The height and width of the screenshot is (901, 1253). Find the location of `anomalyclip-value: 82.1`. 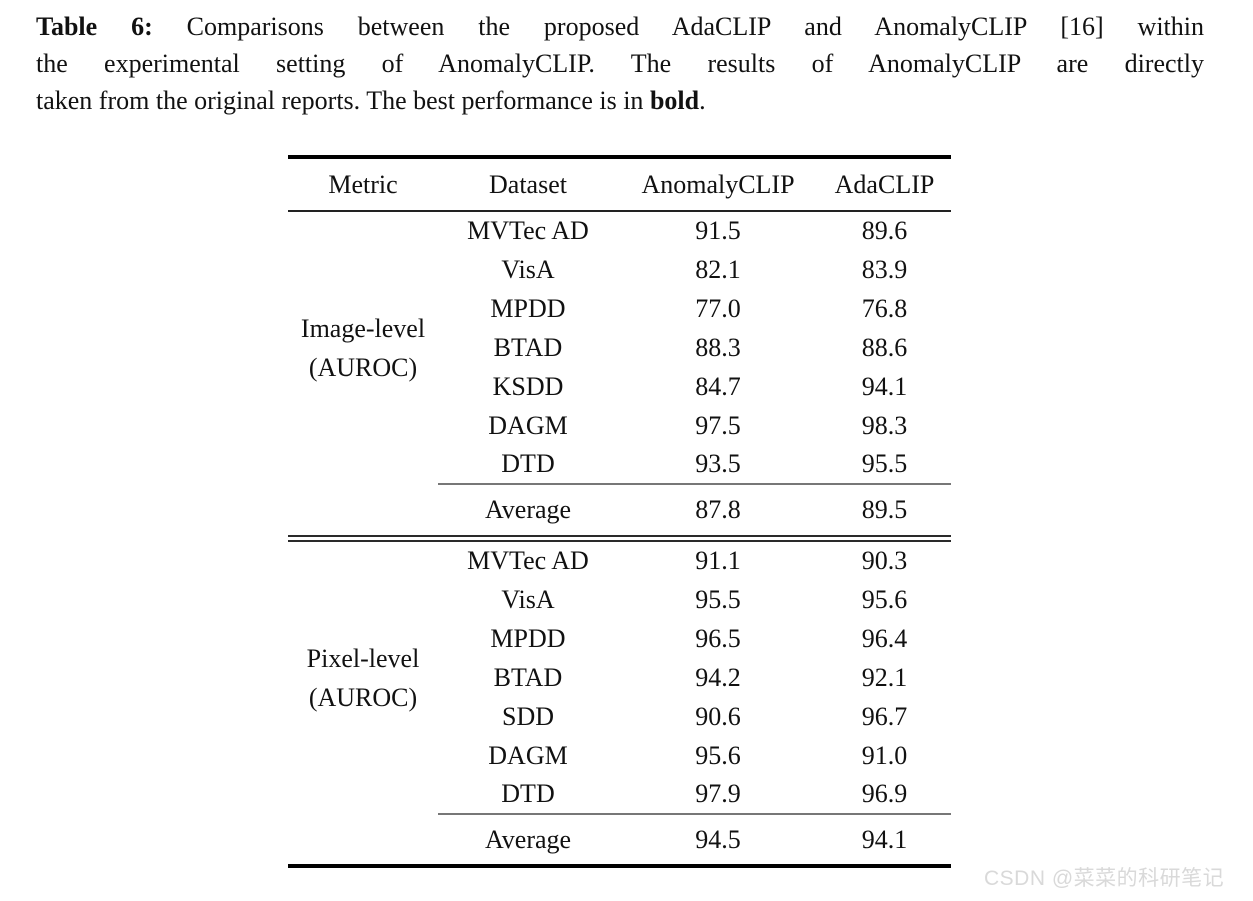

anomalyclip-value: 82.1 is located at coordinates (718, 269).